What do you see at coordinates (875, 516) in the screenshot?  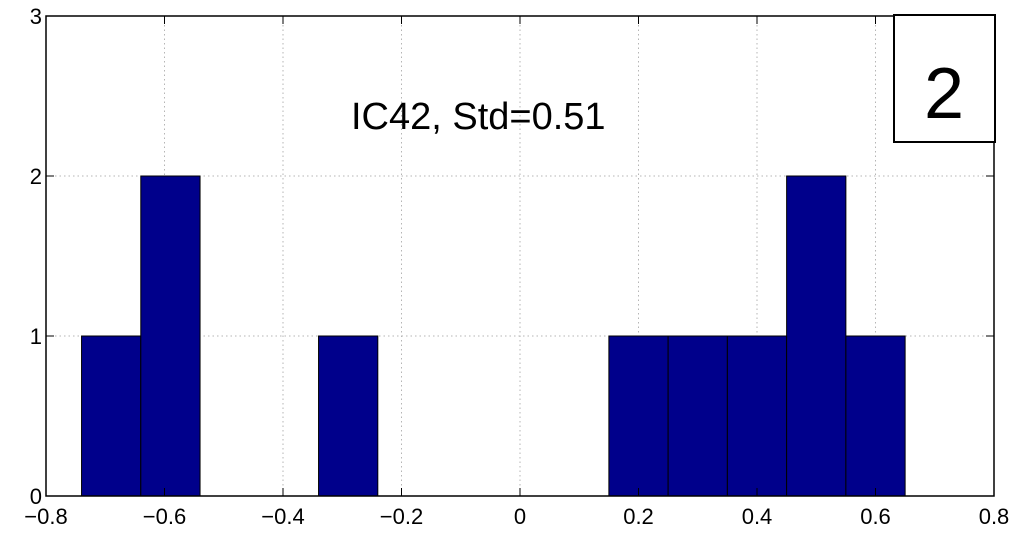 I see `x-tick-label: 0.6` at bounding box center [875, 516].